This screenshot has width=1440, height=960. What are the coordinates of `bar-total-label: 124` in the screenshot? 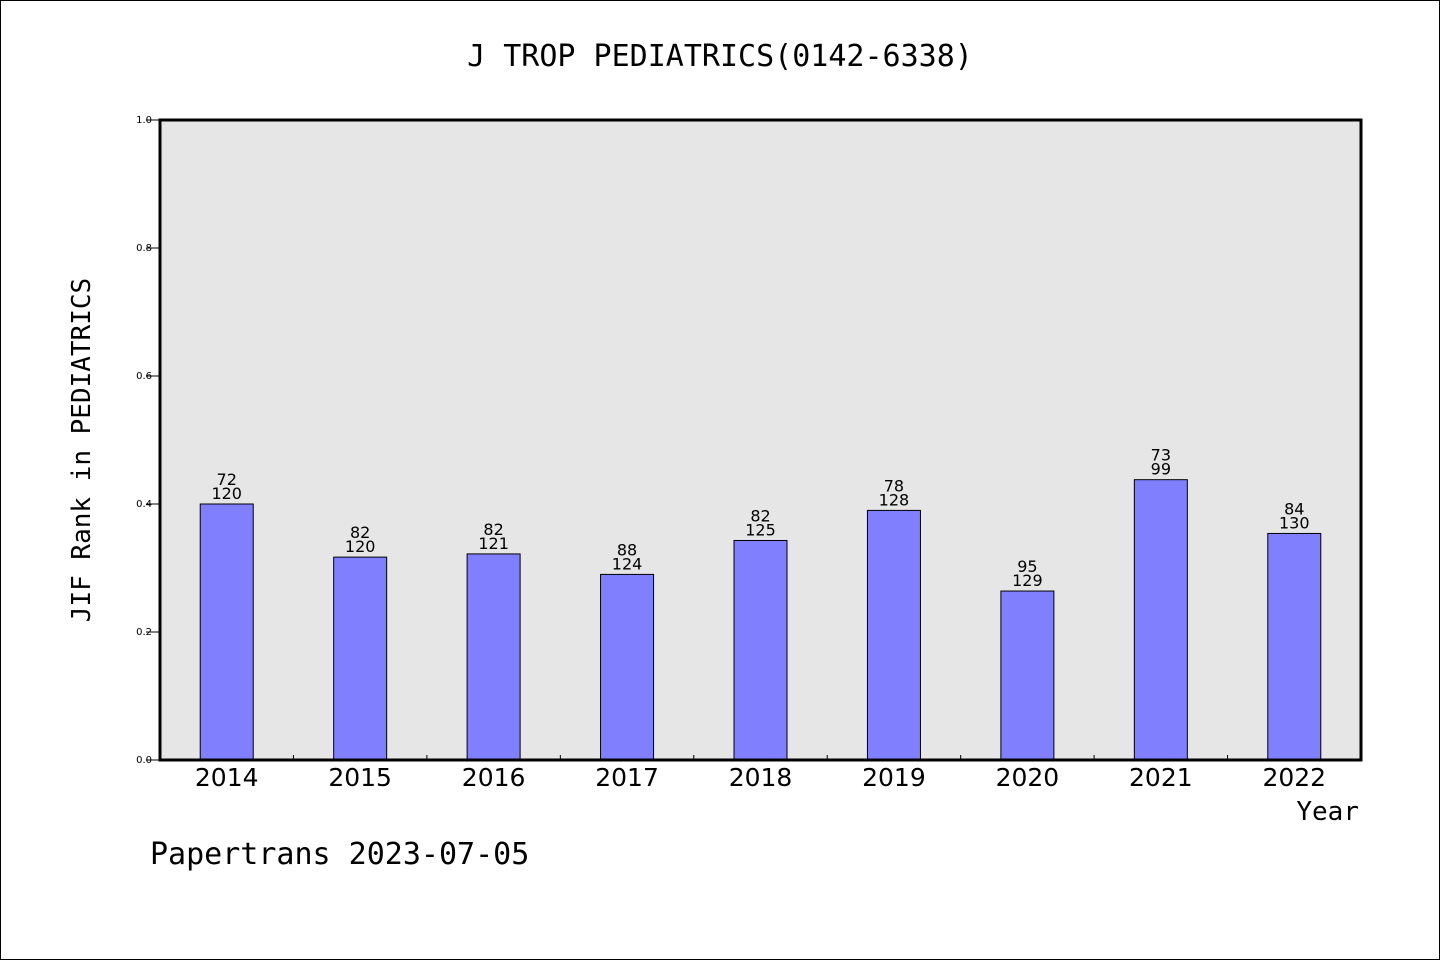 It's located at (627, 563).